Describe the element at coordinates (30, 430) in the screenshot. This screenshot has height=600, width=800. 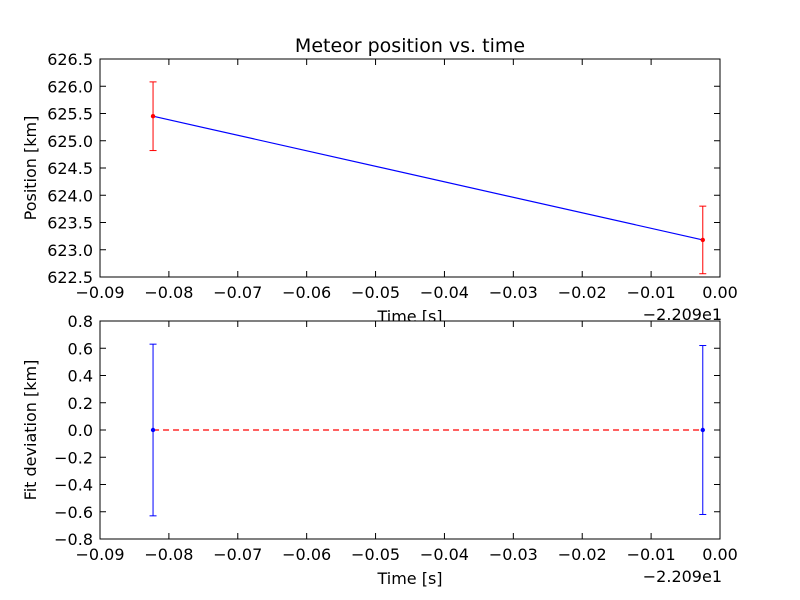
I see `y-axis-label: Fit deviation [km]` at that location.